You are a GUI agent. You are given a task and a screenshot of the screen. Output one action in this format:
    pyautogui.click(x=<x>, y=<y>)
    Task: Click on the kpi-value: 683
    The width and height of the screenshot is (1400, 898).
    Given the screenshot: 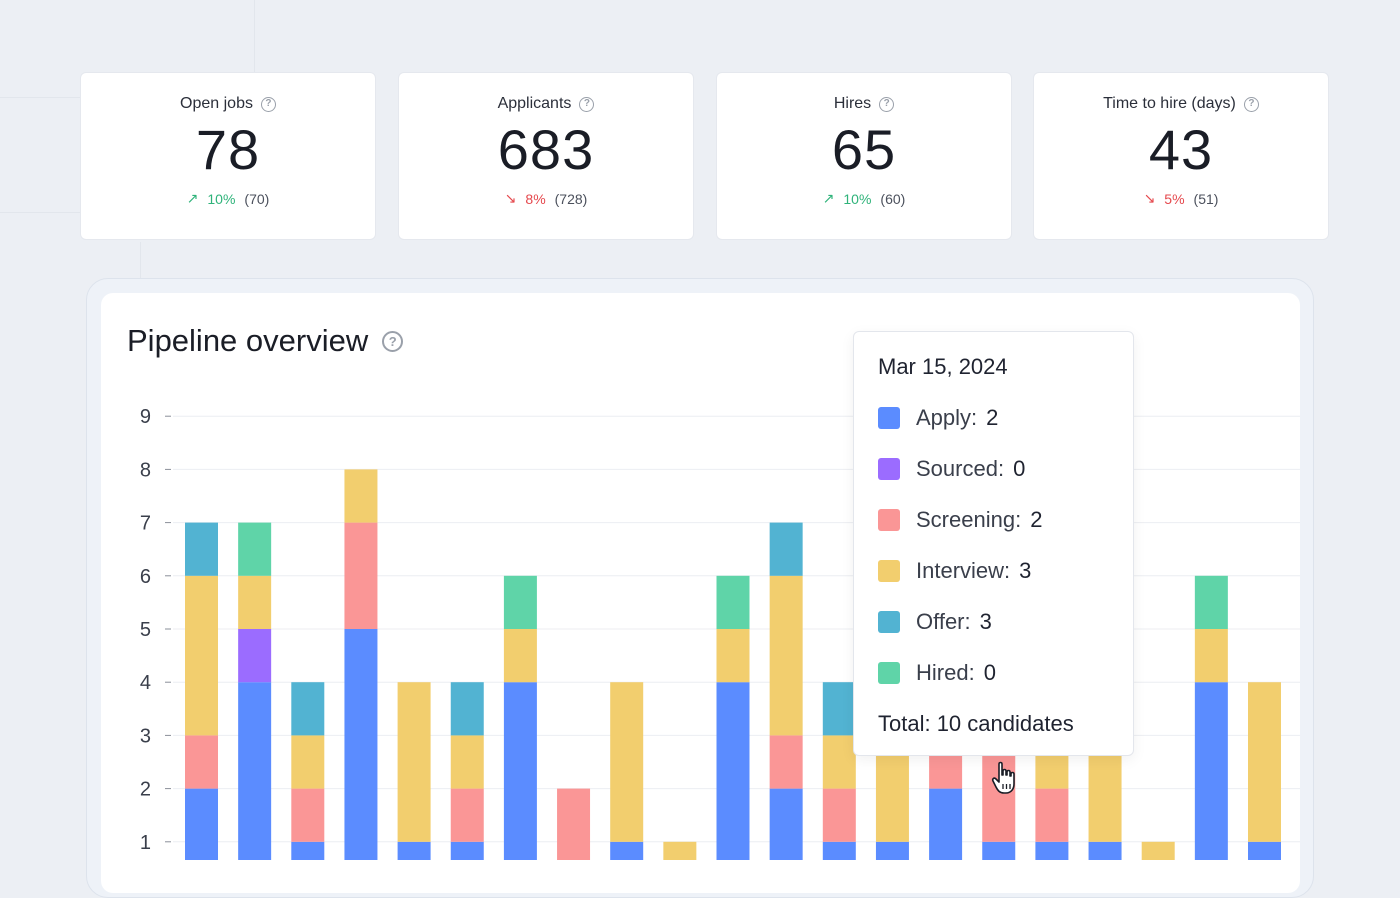 What is the action you would take?
    pyautogui.click(x=546, y=149)
    